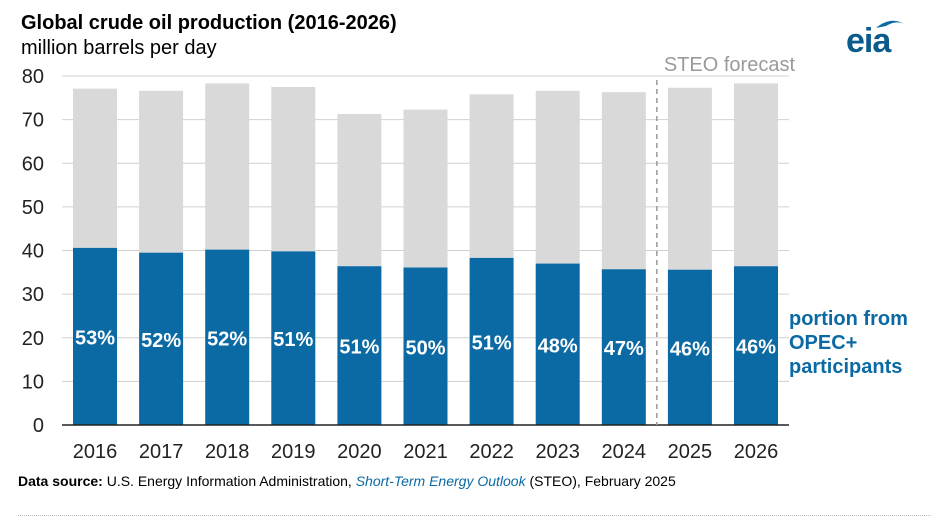  Describe the element at coordinates (33, 382) in the screenshot. I see `y-tick-label: 10` at that location.